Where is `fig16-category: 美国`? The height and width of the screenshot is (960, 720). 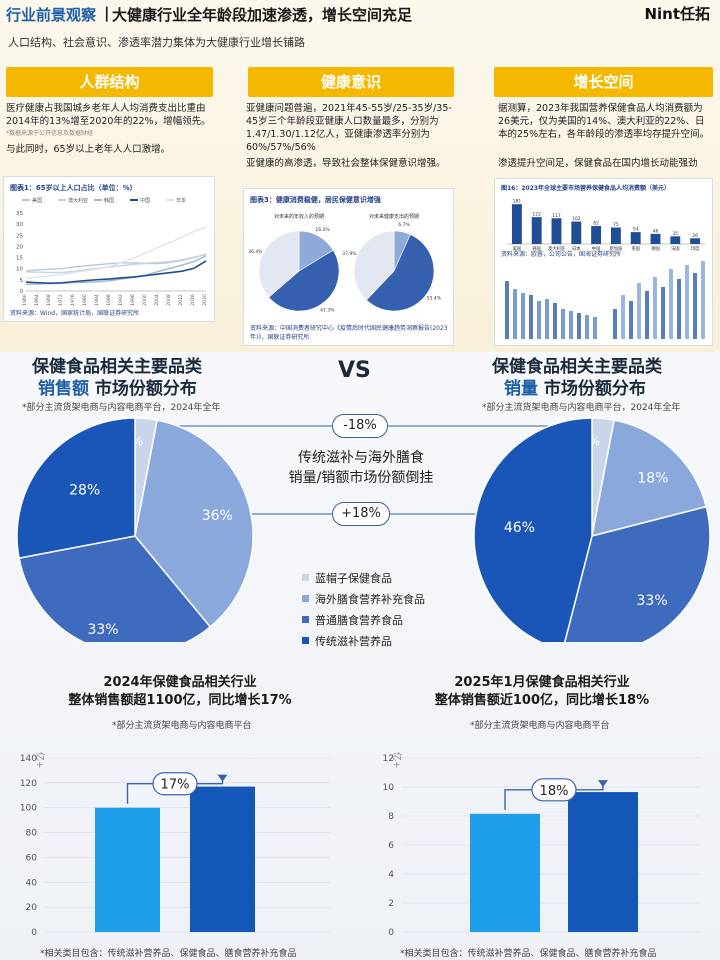 fig16-category: 美国 is located at coordinates (517, 248).